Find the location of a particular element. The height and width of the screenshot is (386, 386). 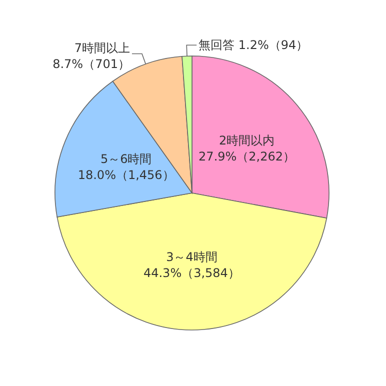

data-label: 18.0%（1,456） is located at coordinates (126, 175).